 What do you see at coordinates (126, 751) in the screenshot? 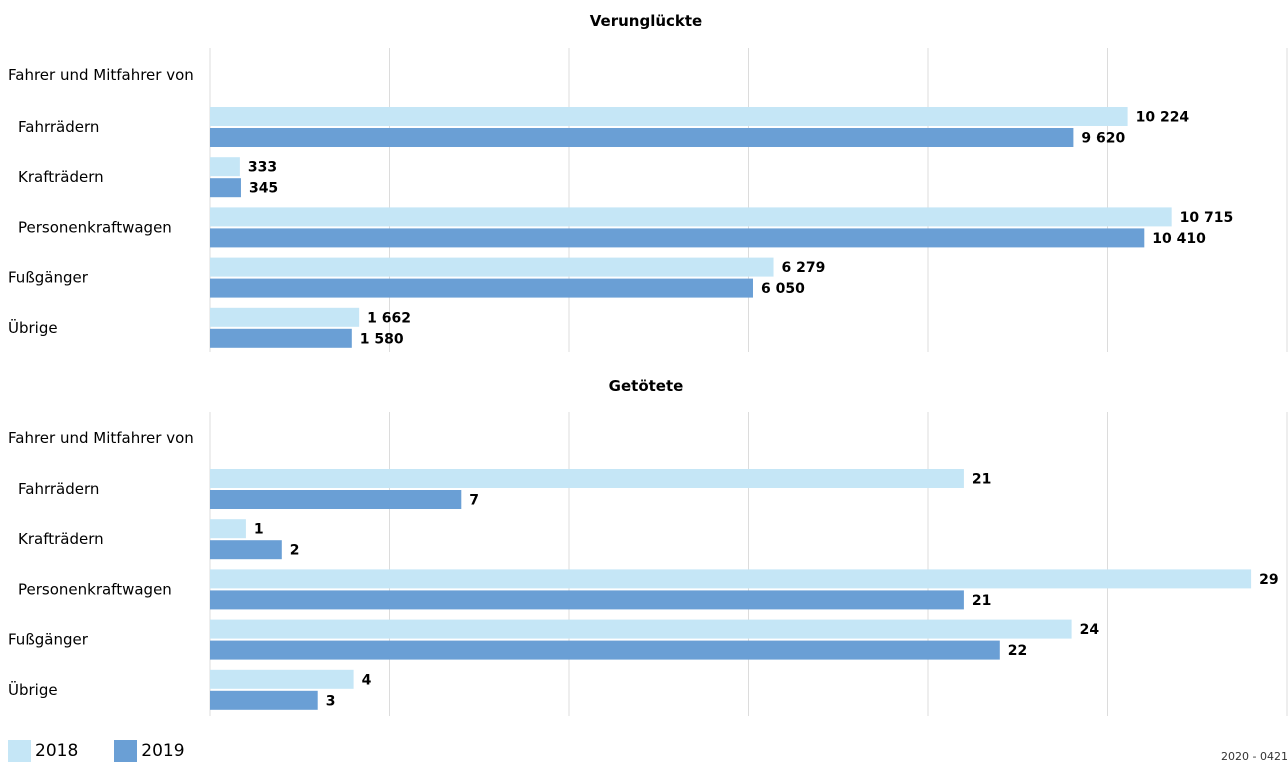
I see `legend-swatch-2019` at bounding box center [126, 751].